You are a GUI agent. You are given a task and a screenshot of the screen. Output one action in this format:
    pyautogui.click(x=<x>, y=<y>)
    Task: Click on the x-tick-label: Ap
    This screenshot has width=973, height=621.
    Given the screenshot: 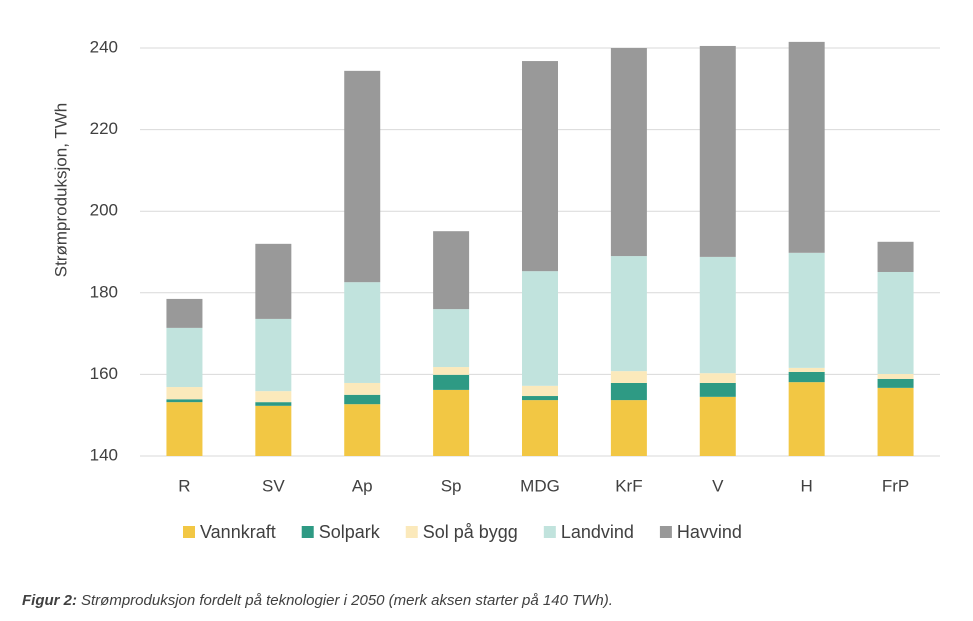 What is the action you would take?
    pyautogui.click(x=362, y=485)
    